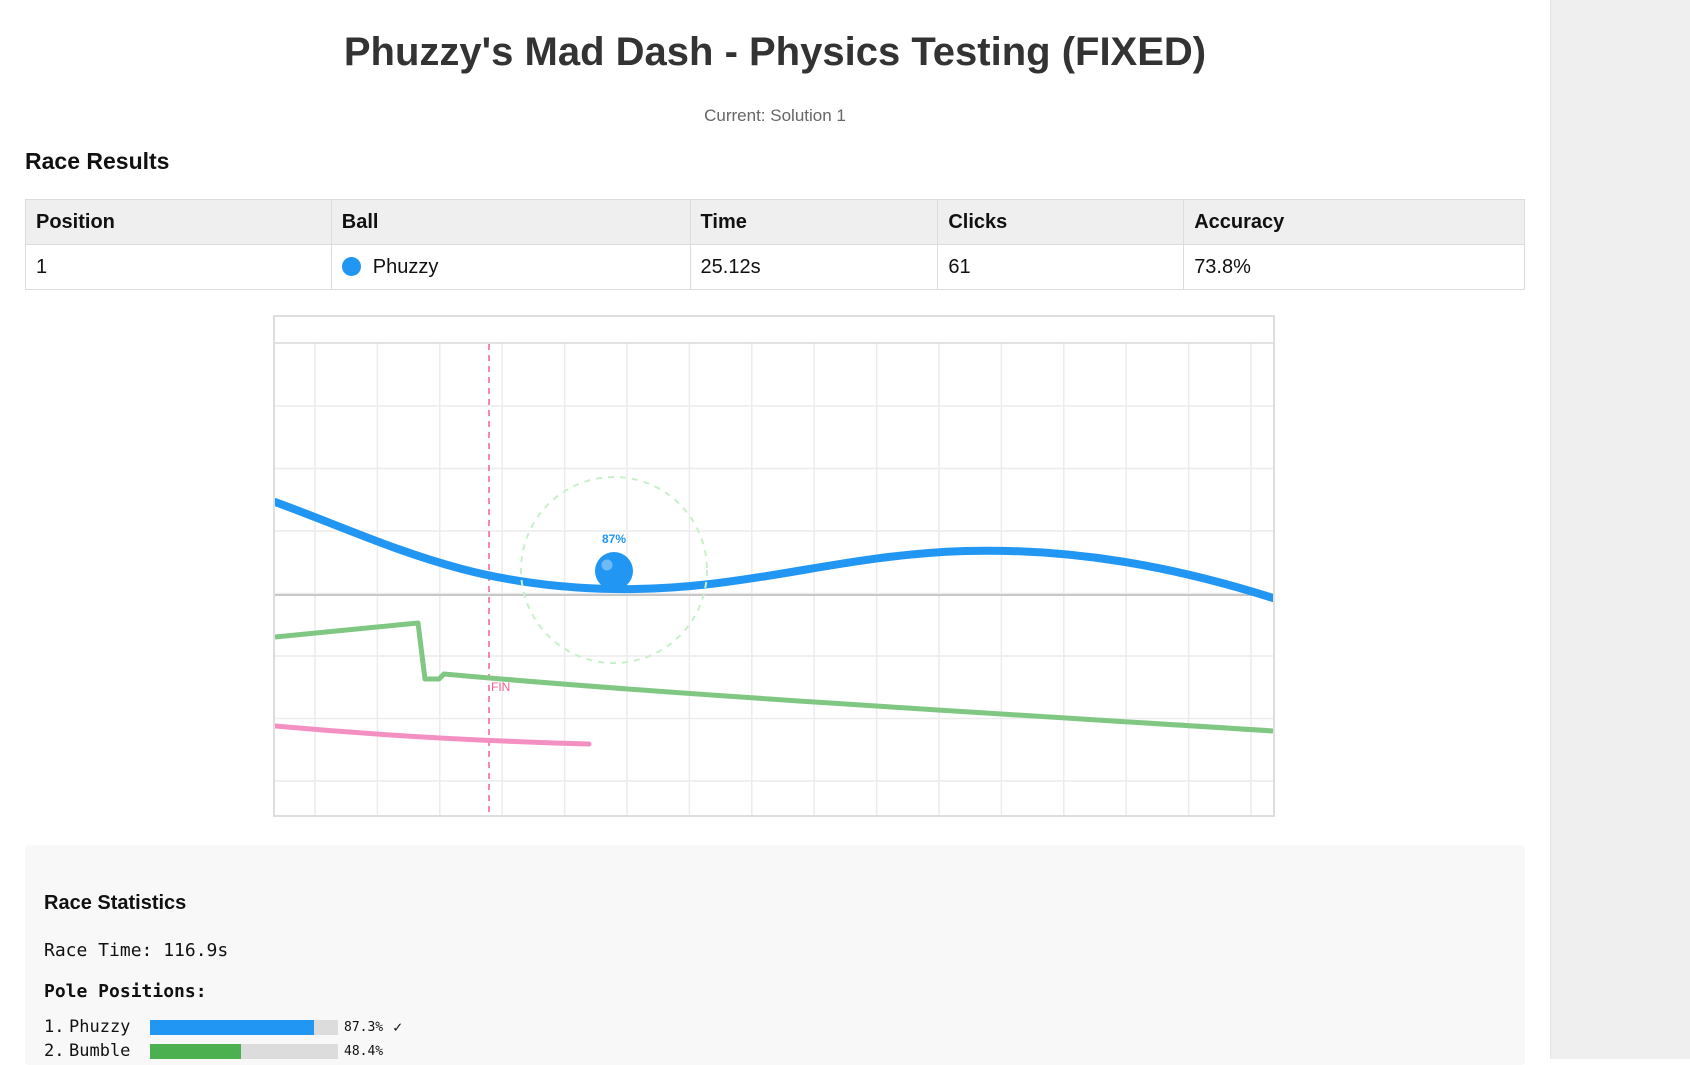  I want to click on checkmark-icon: ✓, so click(398, 1027).